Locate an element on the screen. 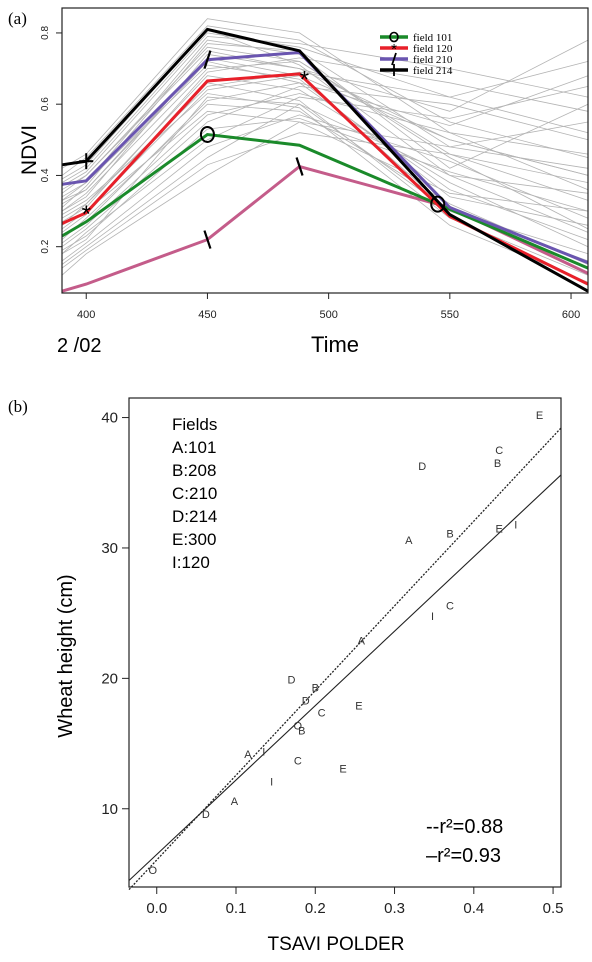 This screenshot has width=592, height=962. field-line-markers: ** is located at coordinates (262, 149).